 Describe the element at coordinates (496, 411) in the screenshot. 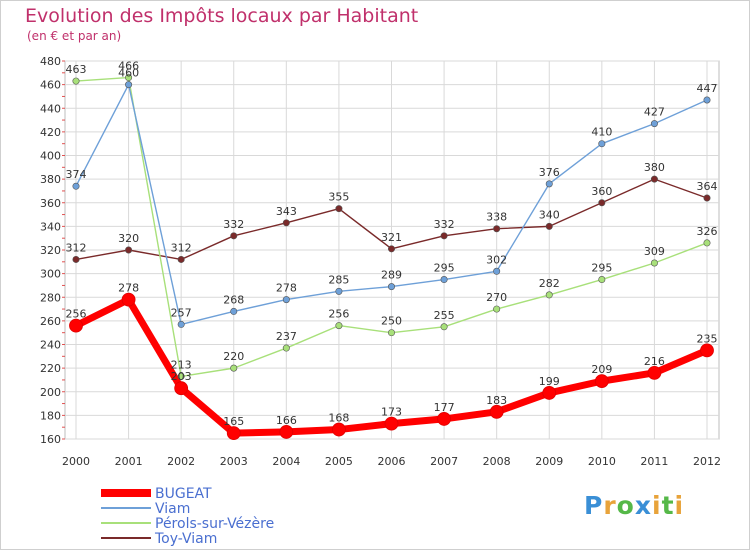

I see `data-point-BUGEAT-2008` at that location.